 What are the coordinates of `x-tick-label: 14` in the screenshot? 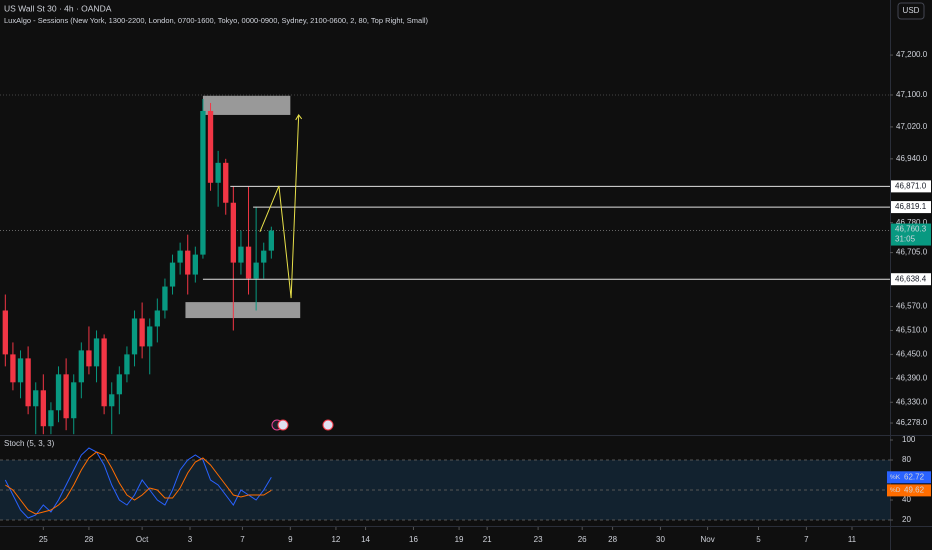 It's located at (365, 539).